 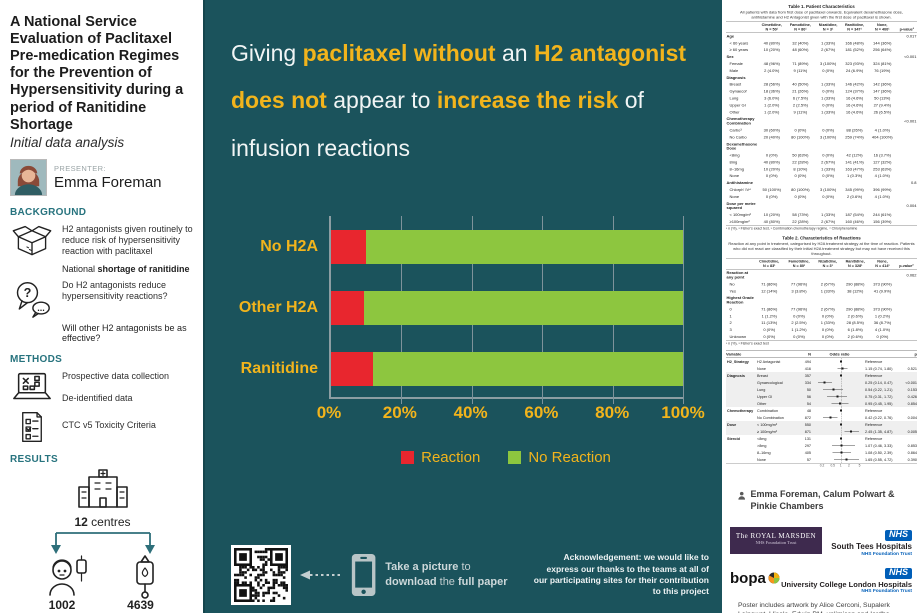 What do you see at coordinates (871, 546) in the screenshot?
I see `south-tees-name: South Tees Hospitals` at bounding box center [871, 546].